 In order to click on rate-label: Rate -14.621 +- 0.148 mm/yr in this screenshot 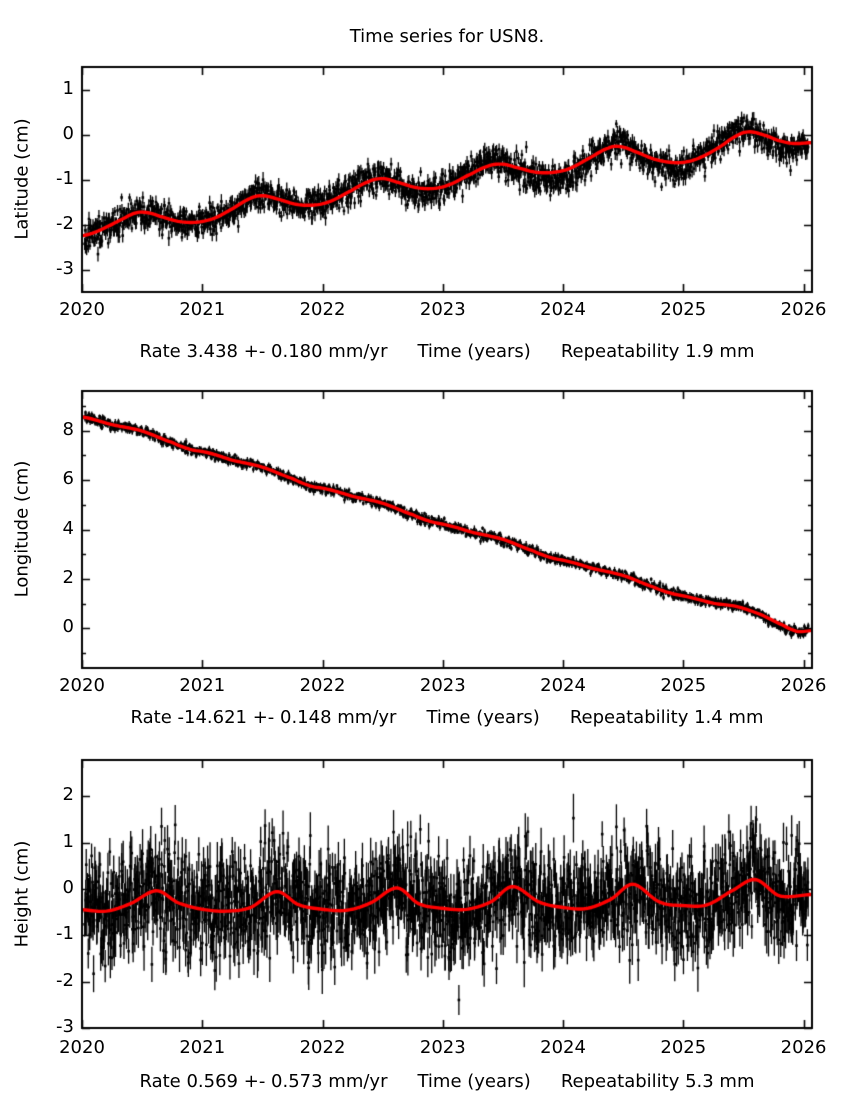, I will do `click(263, 717)`.